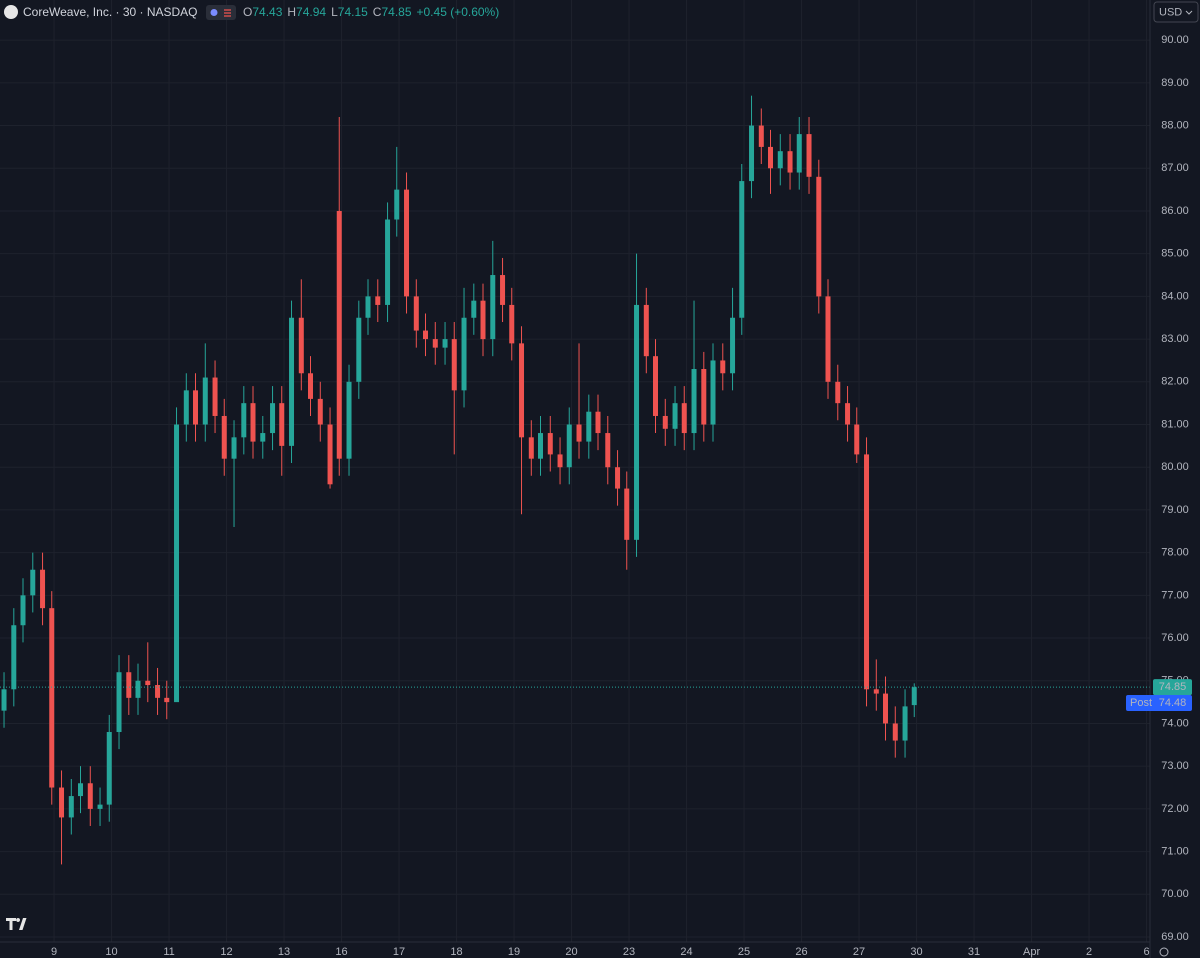 This screenshot has height=958, width=1200. I want to click on y-tick-label: 88.00, so click(1175, 125).